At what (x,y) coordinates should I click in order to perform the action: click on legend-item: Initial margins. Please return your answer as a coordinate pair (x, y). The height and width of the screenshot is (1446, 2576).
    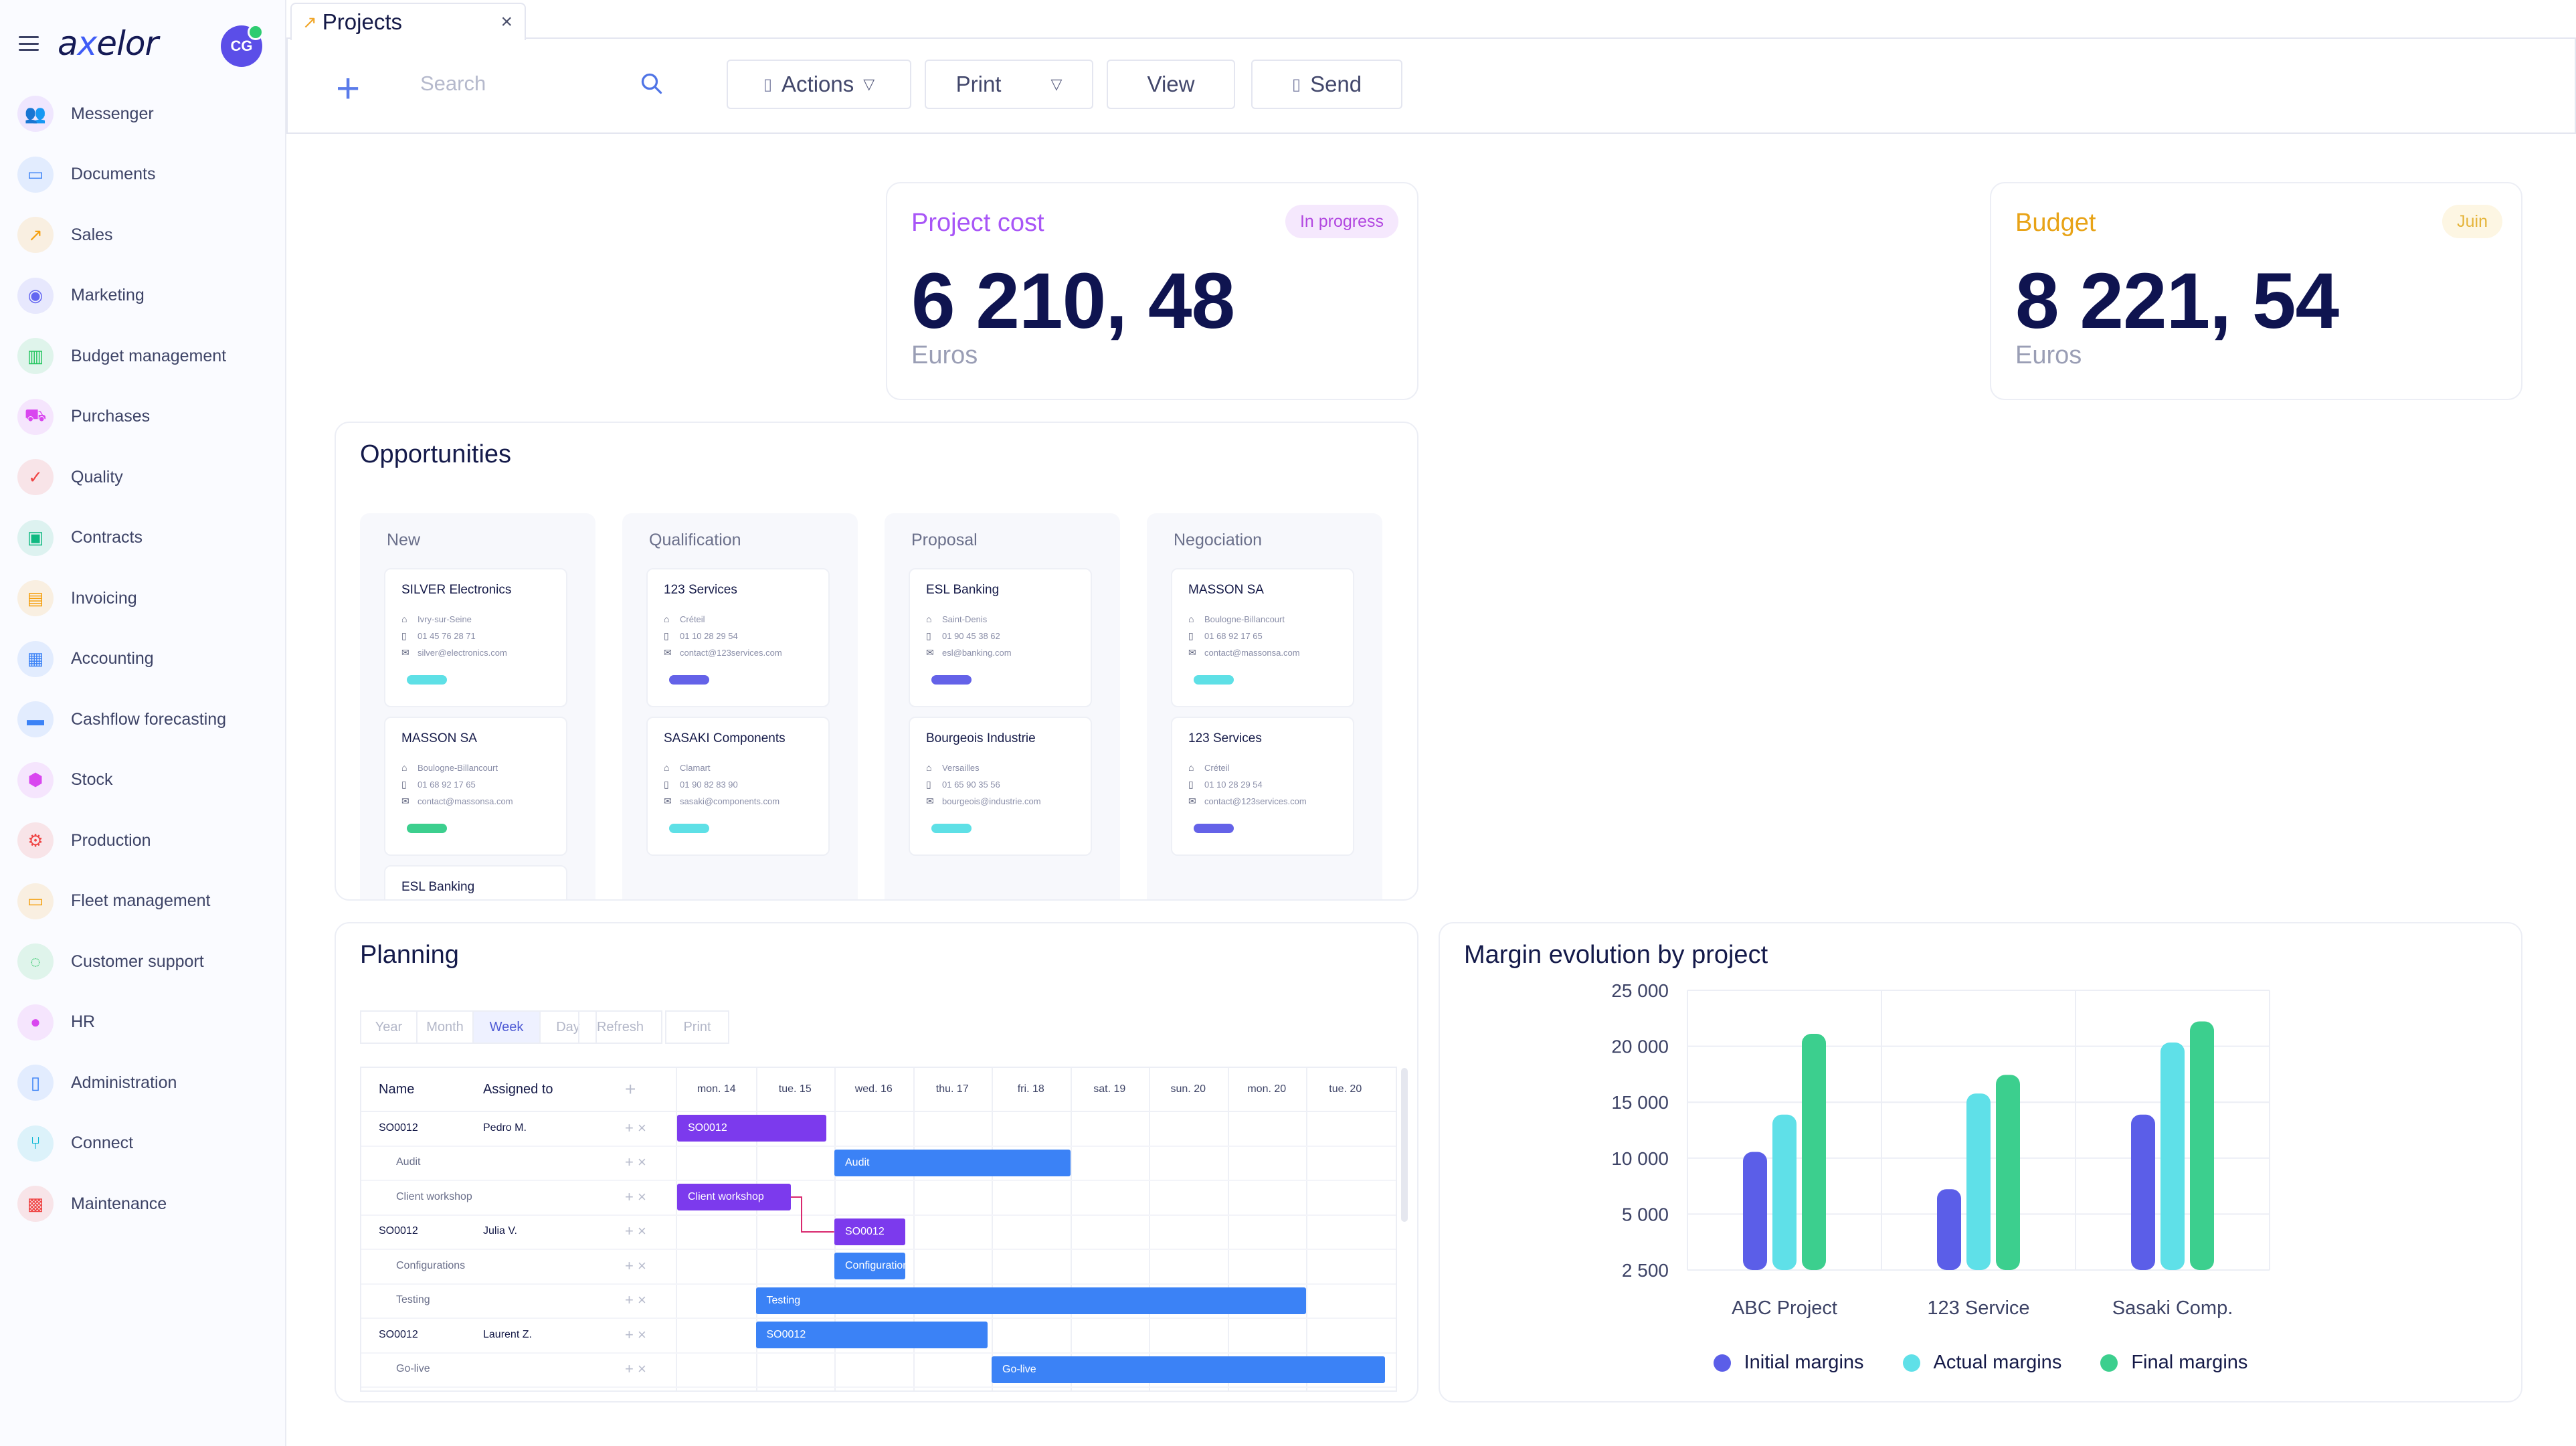
    Looking at the image, I should click on (1788, 1363).